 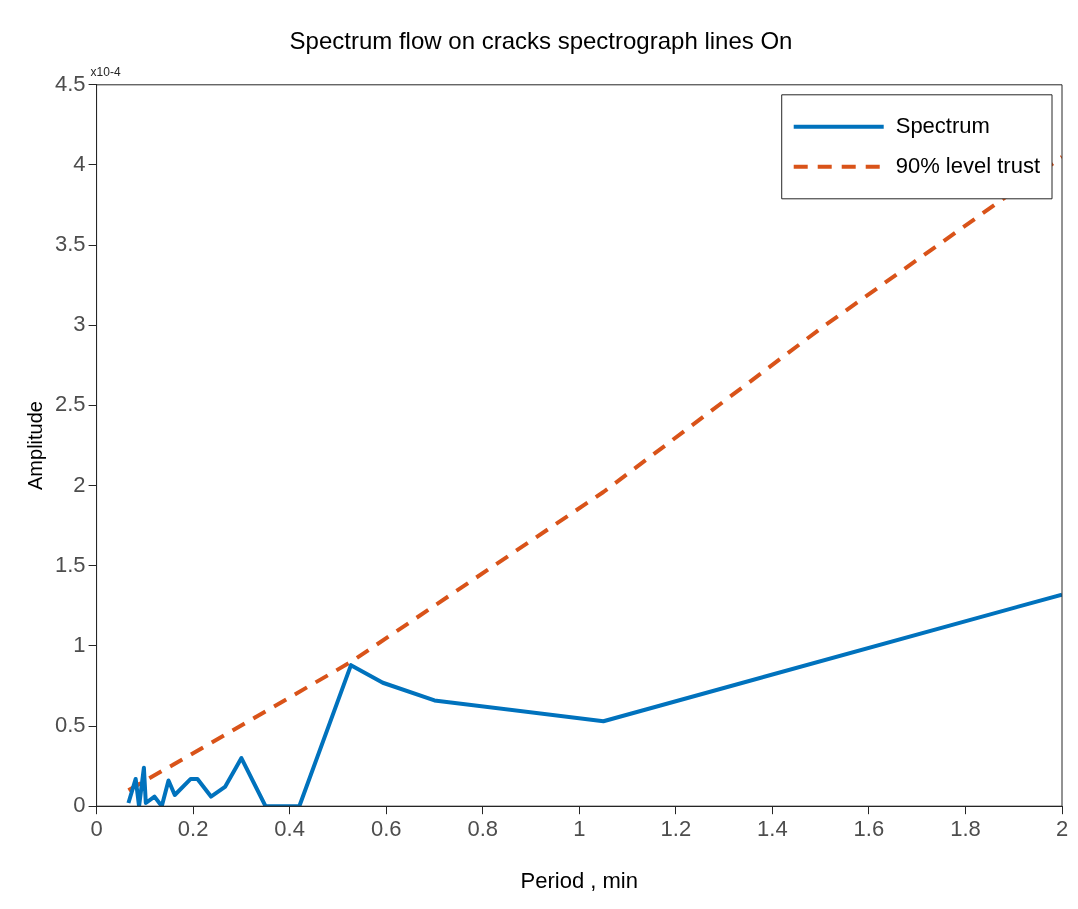 I want to click on x-tick-label: 1.6, so click(x=869, y=829).